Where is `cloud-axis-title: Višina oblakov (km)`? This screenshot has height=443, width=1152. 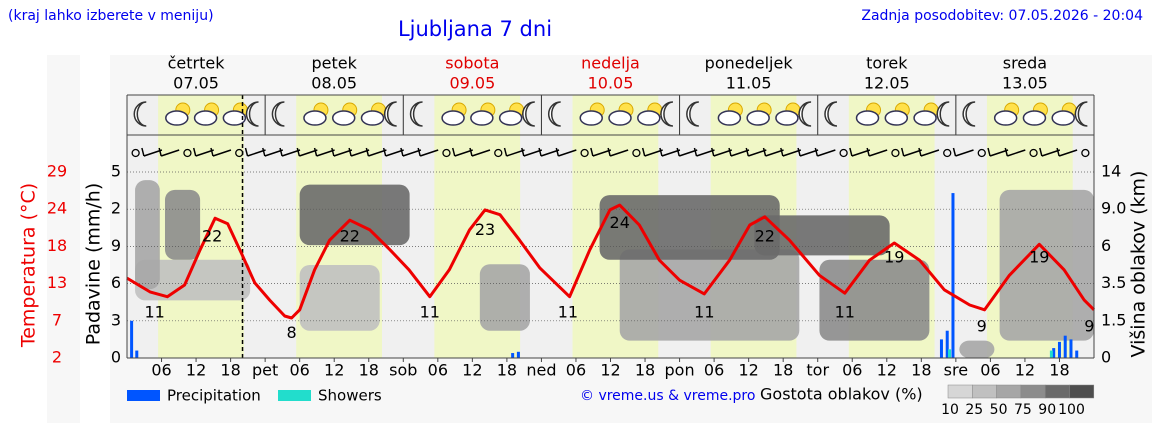 cloud-axis-title: Višina oblakov (km) is located at coordinates (1139, 264).